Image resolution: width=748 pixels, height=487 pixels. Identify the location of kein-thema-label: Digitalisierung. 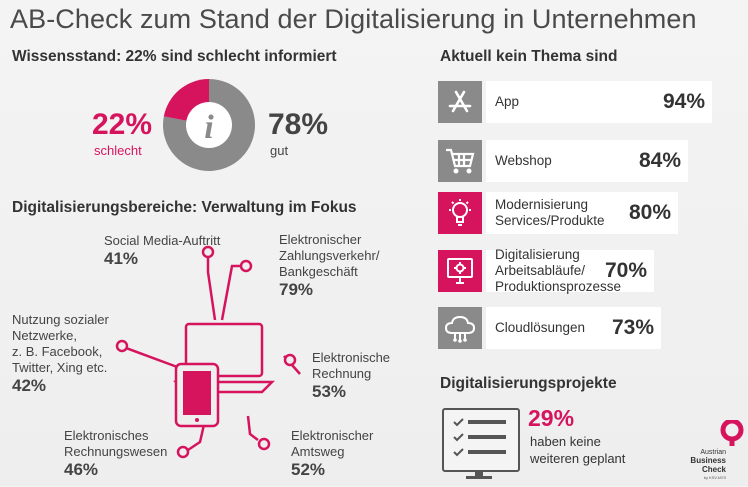
(537, 254).